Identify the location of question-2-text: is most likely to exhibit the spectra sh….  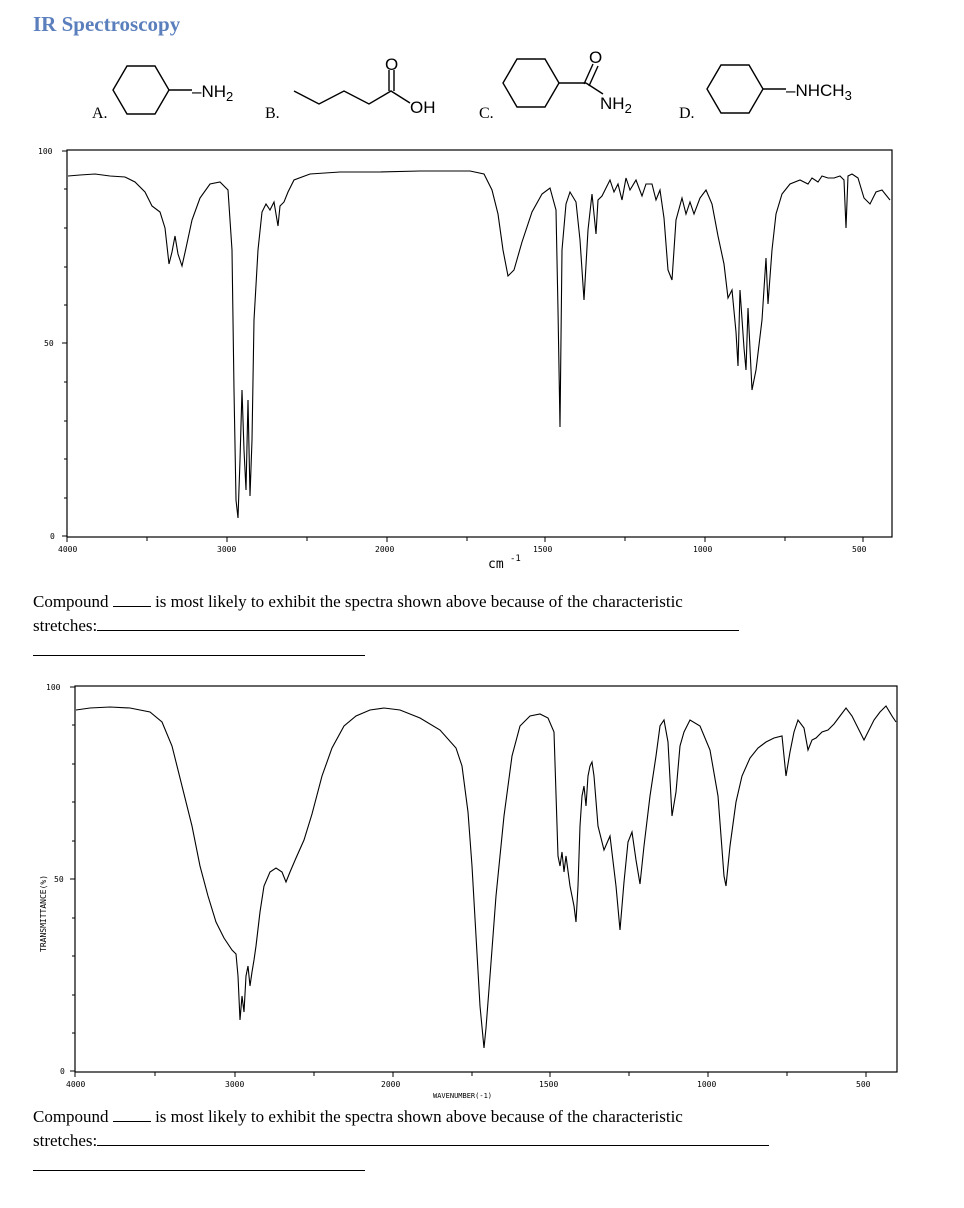
(419, 1116).